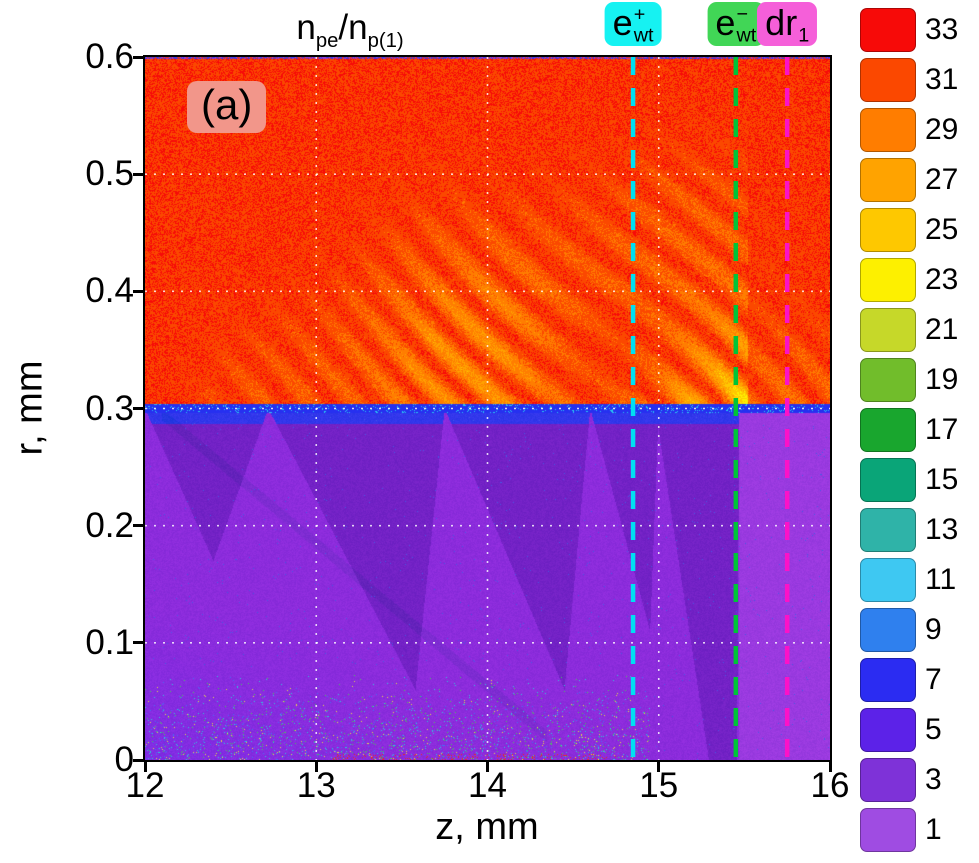 The height and width of the screenshot is (863, 979). I want to click on colorbar-tick-label: 9, so click(933, 629).